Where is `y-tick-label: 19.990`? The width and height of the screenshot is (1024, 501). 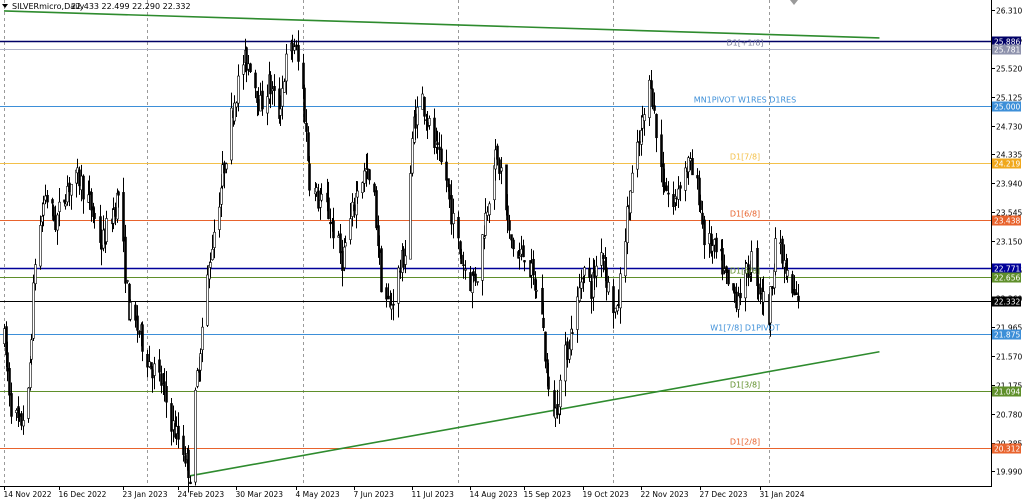
y-tick-label: 19.990 is located at coordinates (1009, 472).